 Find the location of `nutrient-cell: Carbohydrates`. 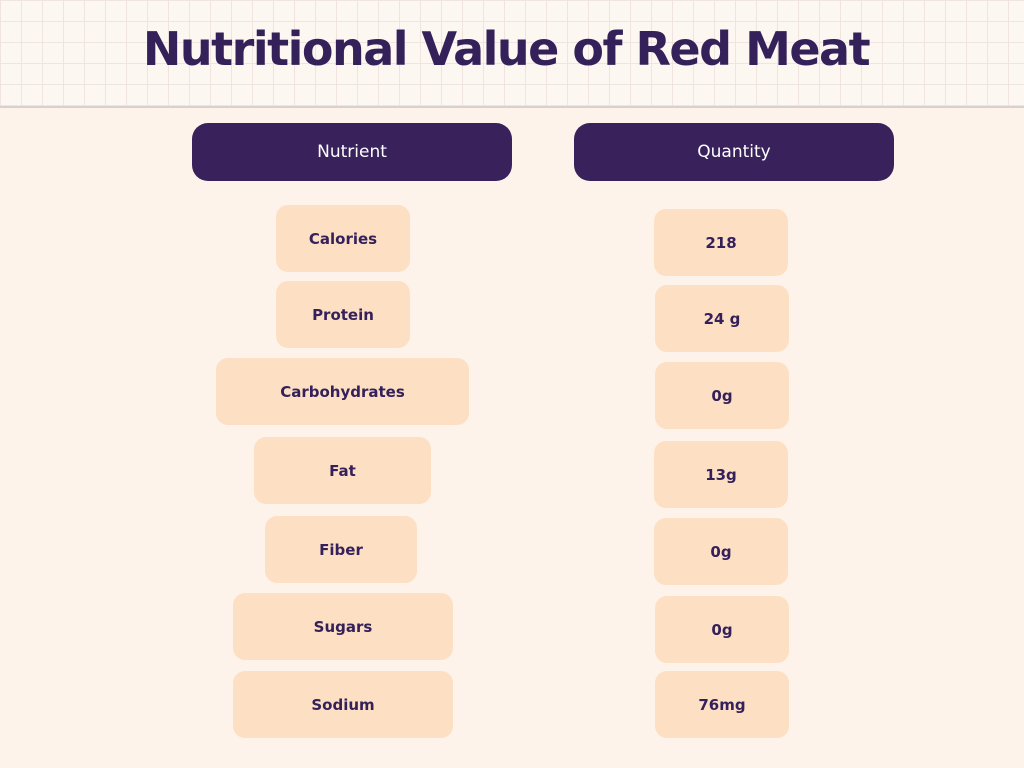

nutrient-cell: Carbohydrates is located at coordinates (342, 391).